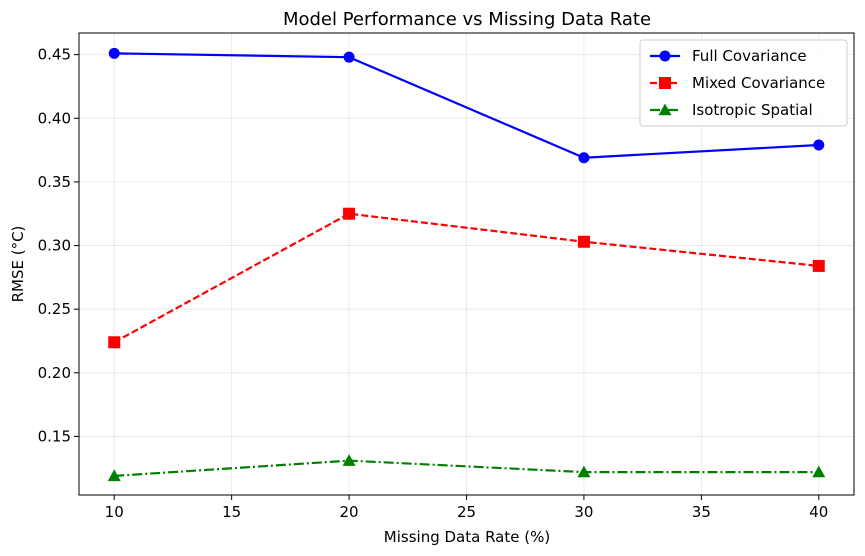 This screenshot has height=556, width=865. I want to click on series-line-isotropic-spatial, so click(466, 468).